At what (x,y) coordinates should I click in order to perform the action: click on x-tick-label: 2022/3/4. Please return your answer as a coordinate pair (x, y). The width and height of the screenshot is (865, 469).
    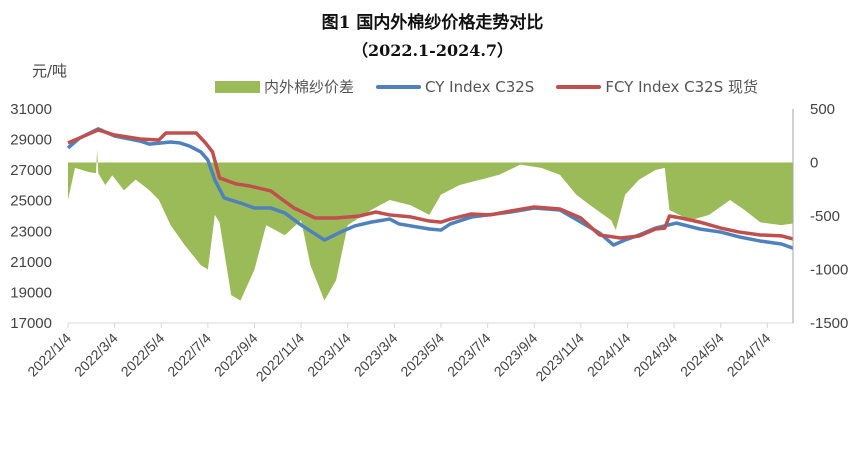
    Looking at the image, I should click on (96, 355).